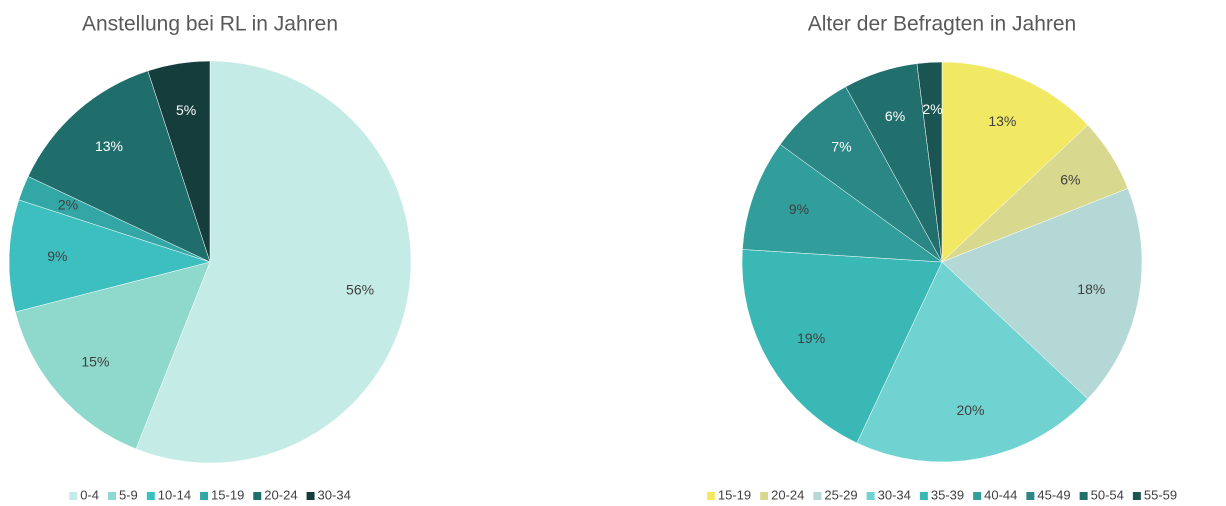 The image size is (1226, 506). What do you see at coordinates (210, 494) in the screenshot?
I see `legend: 0-4 5-9 10-14 15-19 20-24 30-34` at bounding box center [210, 494].